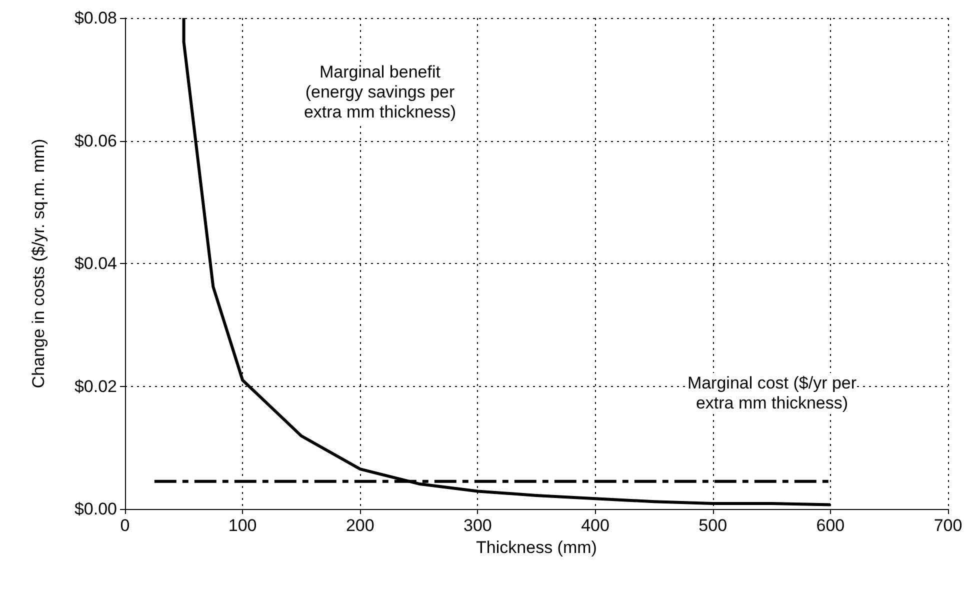 This screenshot has width=975, height=589. Describe the element at coordinates (595, 525) in the screenshot. I see `x-tick-label: 400` at that location.